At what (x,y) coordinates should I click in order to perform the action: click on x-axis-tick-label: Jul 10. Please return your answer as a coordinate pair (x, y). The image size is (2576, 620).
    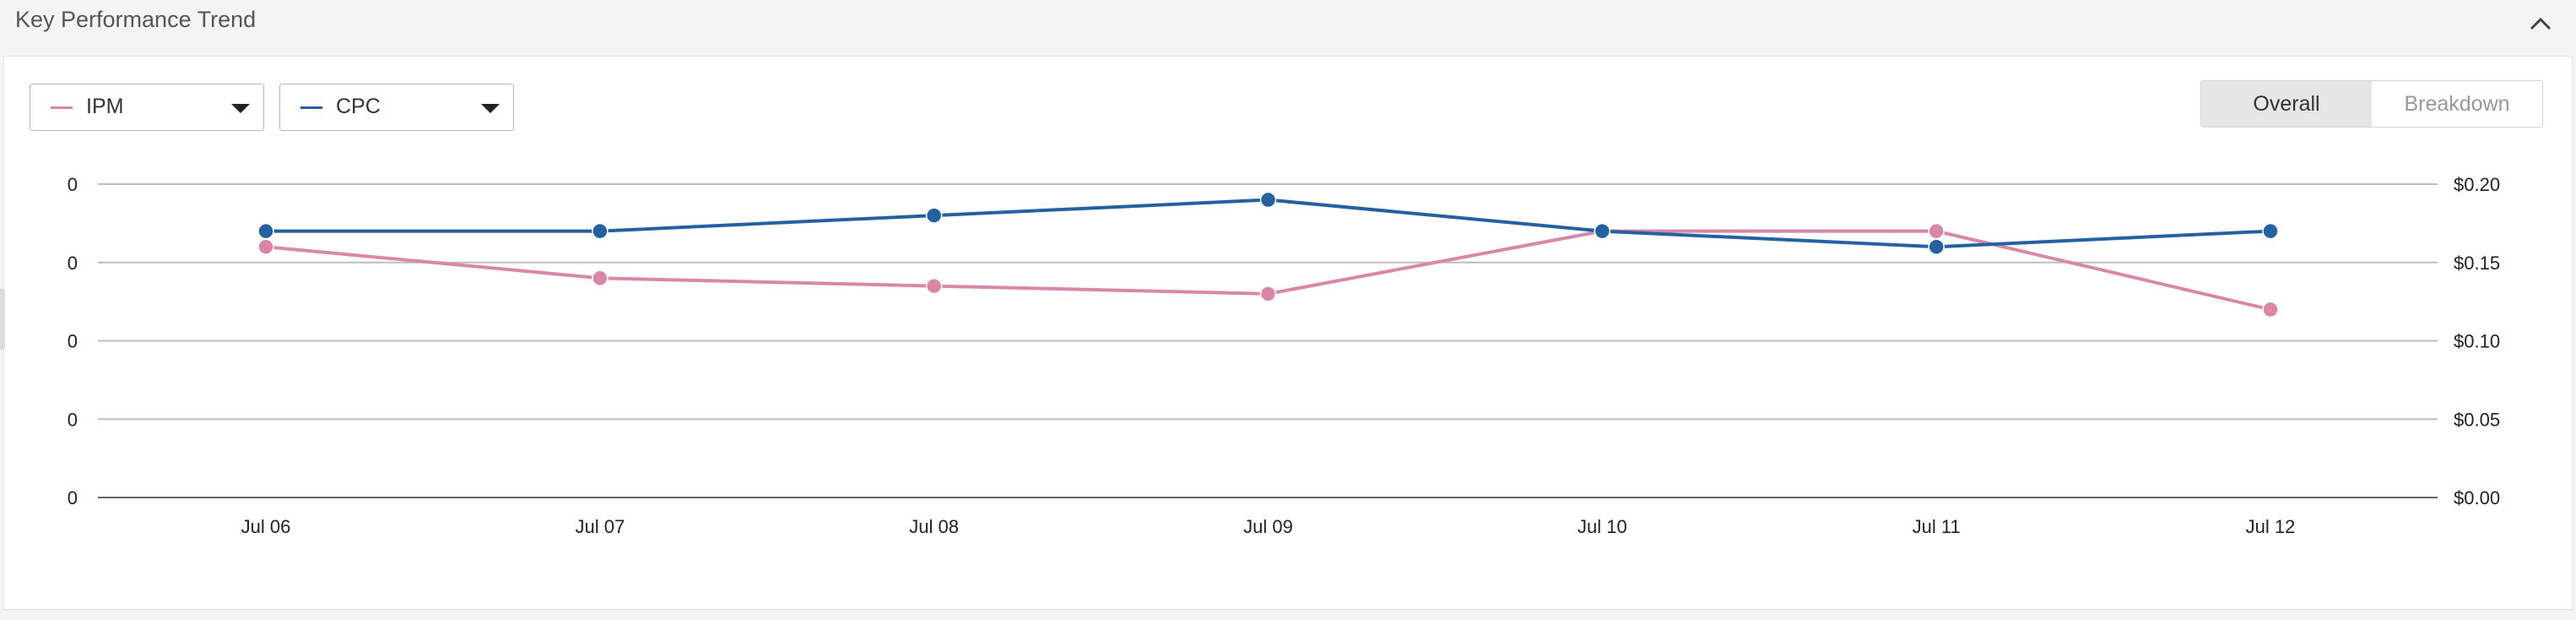
    Looking at the image, I should click on (1602, 526).